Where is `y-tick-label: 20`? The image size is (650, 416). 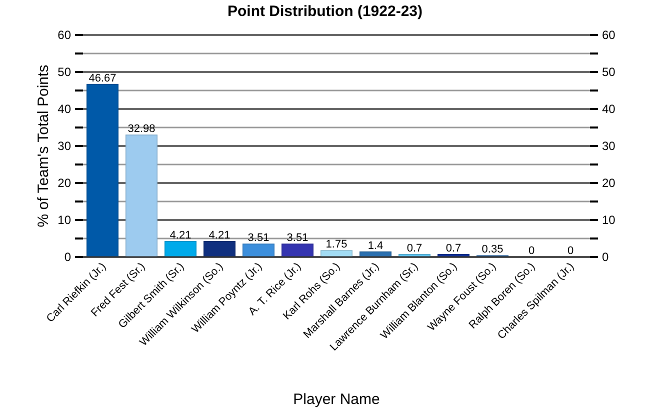
y-tick-label: 20 is located at coordinates (65, 183).